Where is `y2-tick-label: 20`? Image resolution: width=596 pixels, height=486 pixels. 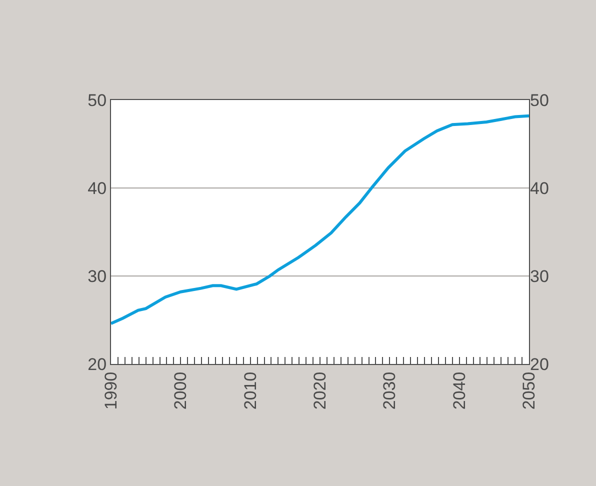 y2-tick-label: 20 is located at coordinates (539, 364).